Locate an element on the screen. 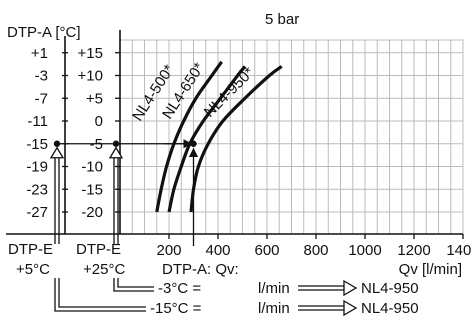 This screenshot has width=471, height=322. y-tick-label-right: -15 is located at coordinates (92, 189).